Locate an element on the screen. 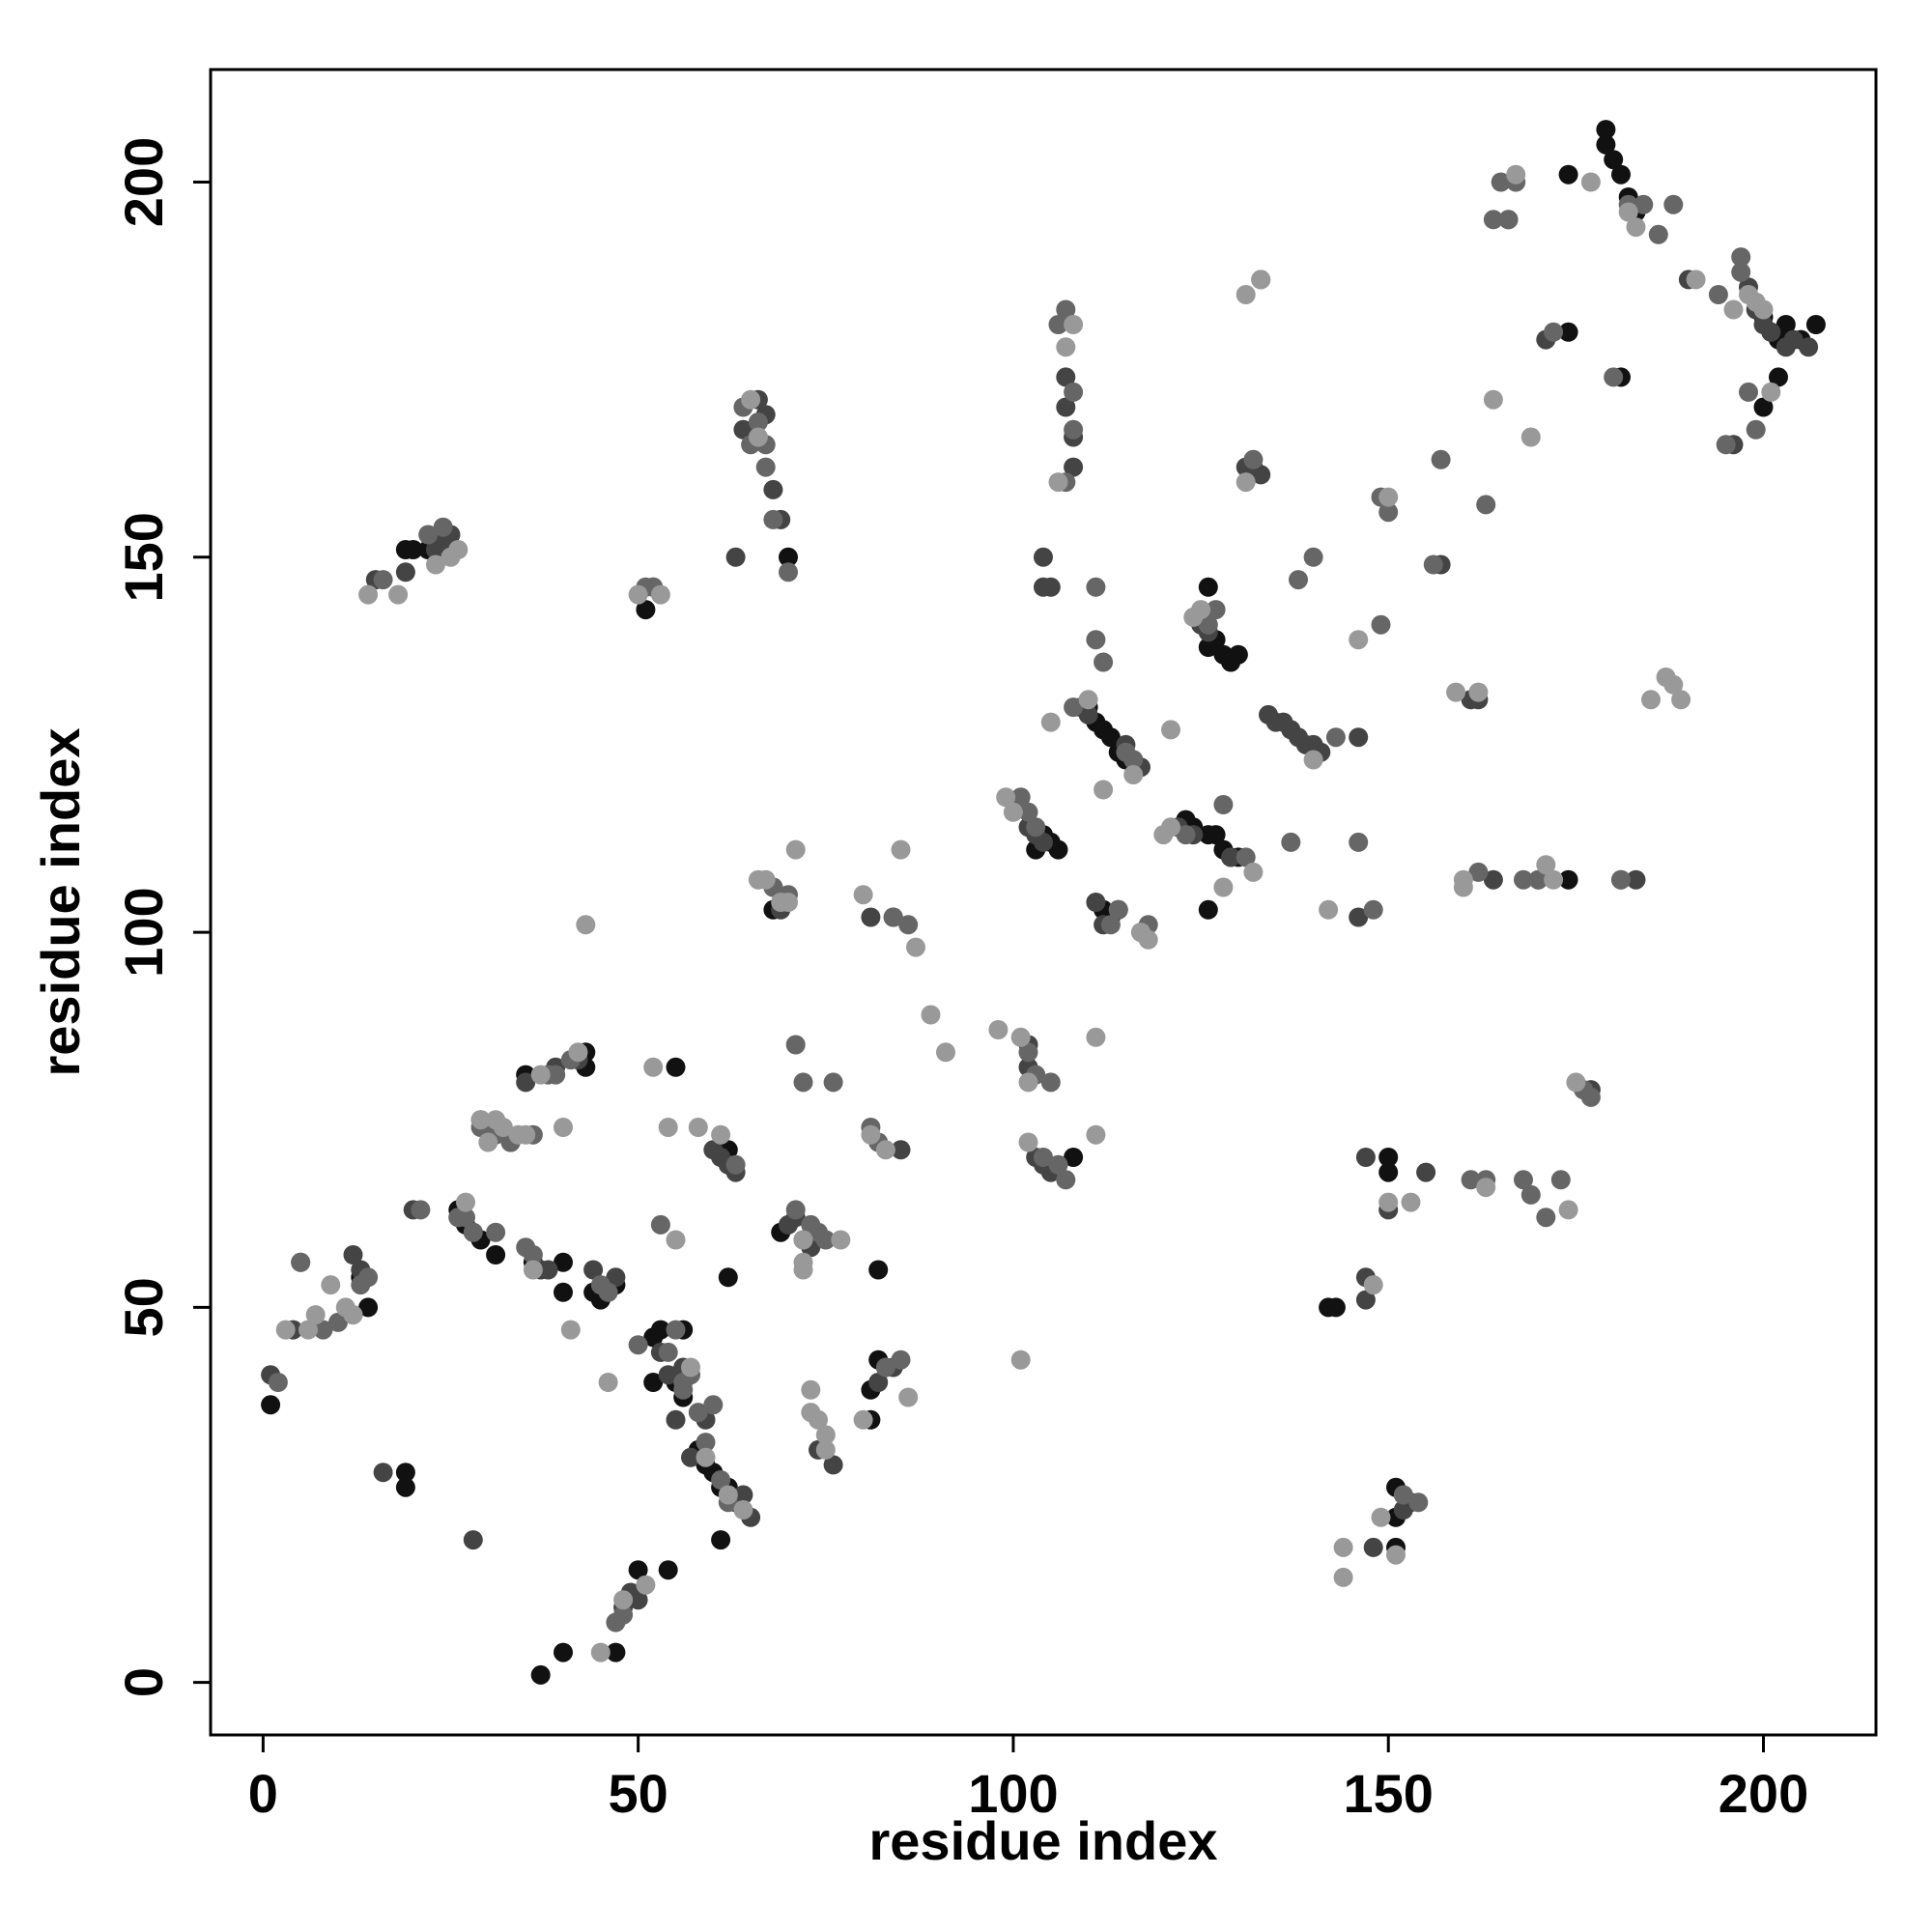  y-axis-label: residue index is located at coordinates (60, 901).